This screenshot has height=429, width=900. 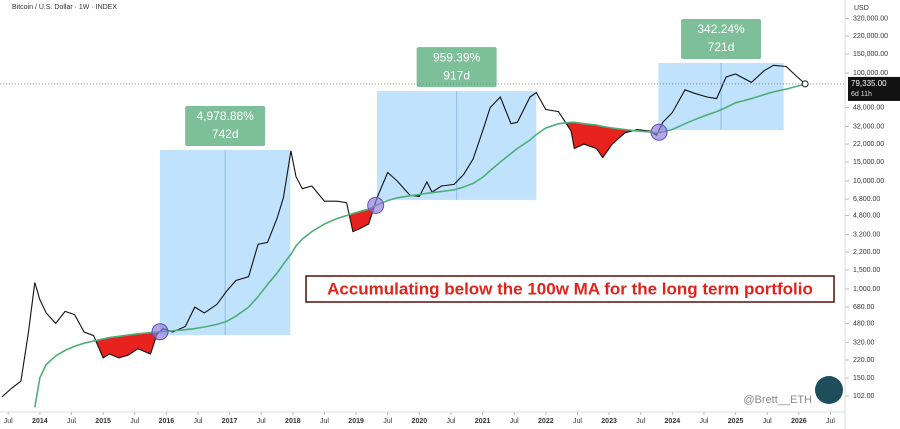 What do you see at coordinates (868, 107) in the screenshot?
I see `y-tick-label: 48,000.00` at bounding box center [868, 107].